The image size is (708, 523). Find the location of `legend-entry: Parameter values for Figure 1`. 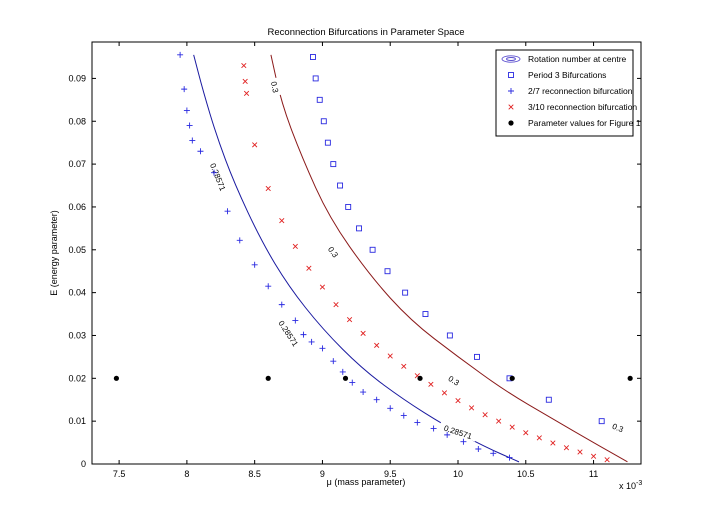

legend-entry: Parameter values for Figure 1 is located at coordinates (584, 123).